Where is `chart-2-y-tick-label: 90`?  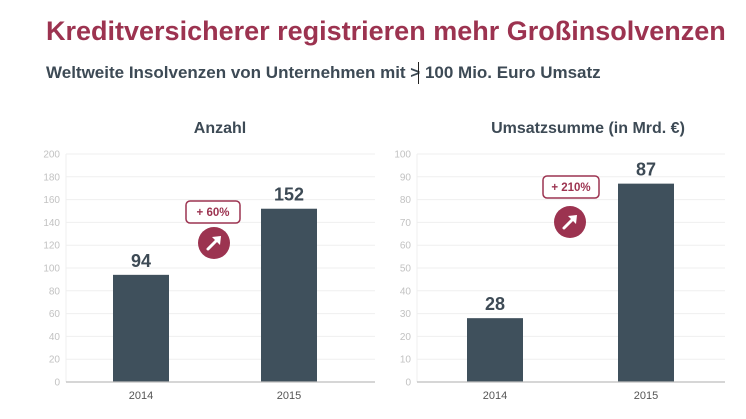
chart-2-y-tick-label: 90 is located at coordinates (406, 177).